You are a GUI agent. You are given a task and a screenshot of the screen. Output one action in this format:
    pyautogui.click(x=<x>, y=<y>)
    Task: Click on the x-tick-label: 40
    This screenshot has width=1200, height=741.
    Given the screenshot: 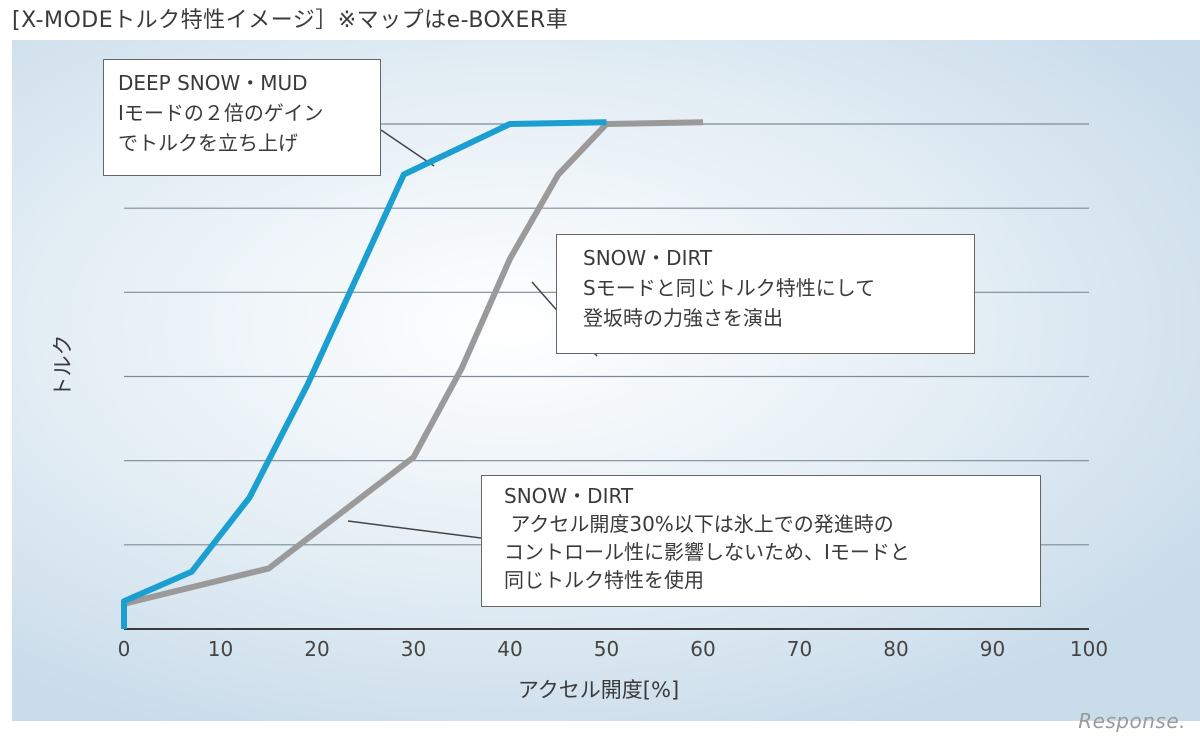 What is the action you would take?
    pyautogui.click(x=509, y=649)
    